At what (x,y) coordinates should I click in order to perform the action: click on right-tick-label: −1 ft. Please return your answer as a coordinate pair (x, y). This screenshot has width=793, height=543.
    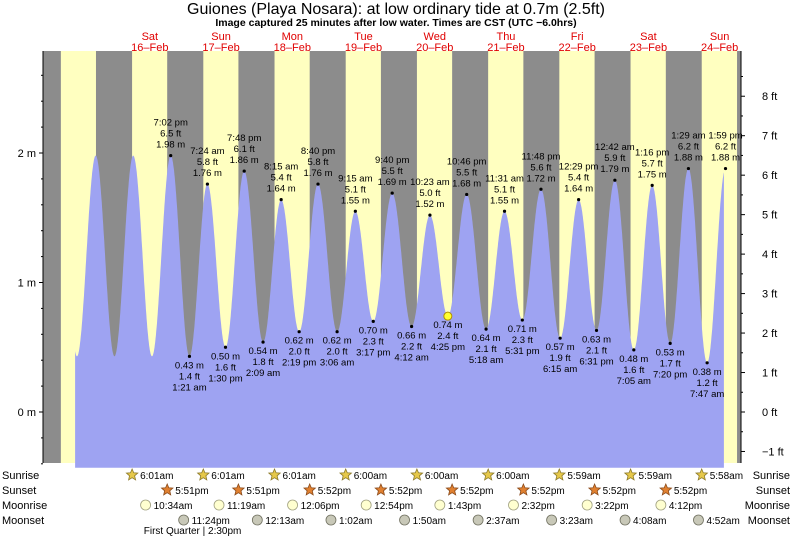
    Looking at the image, I should click on (773, 452).